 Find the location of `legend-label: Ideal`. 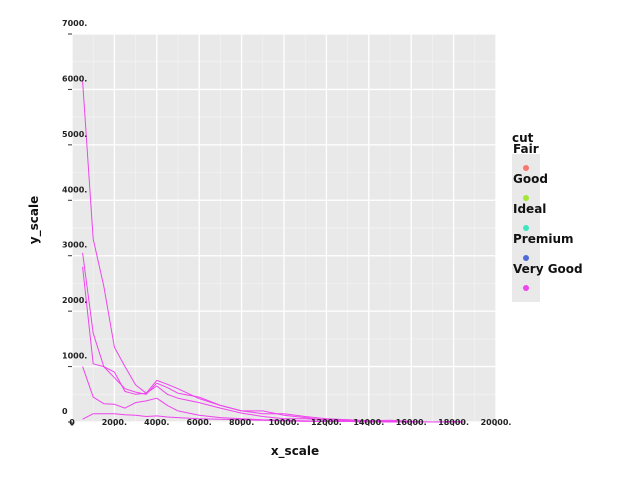

legend-label: Ideal is located at coordinates (529, 209).